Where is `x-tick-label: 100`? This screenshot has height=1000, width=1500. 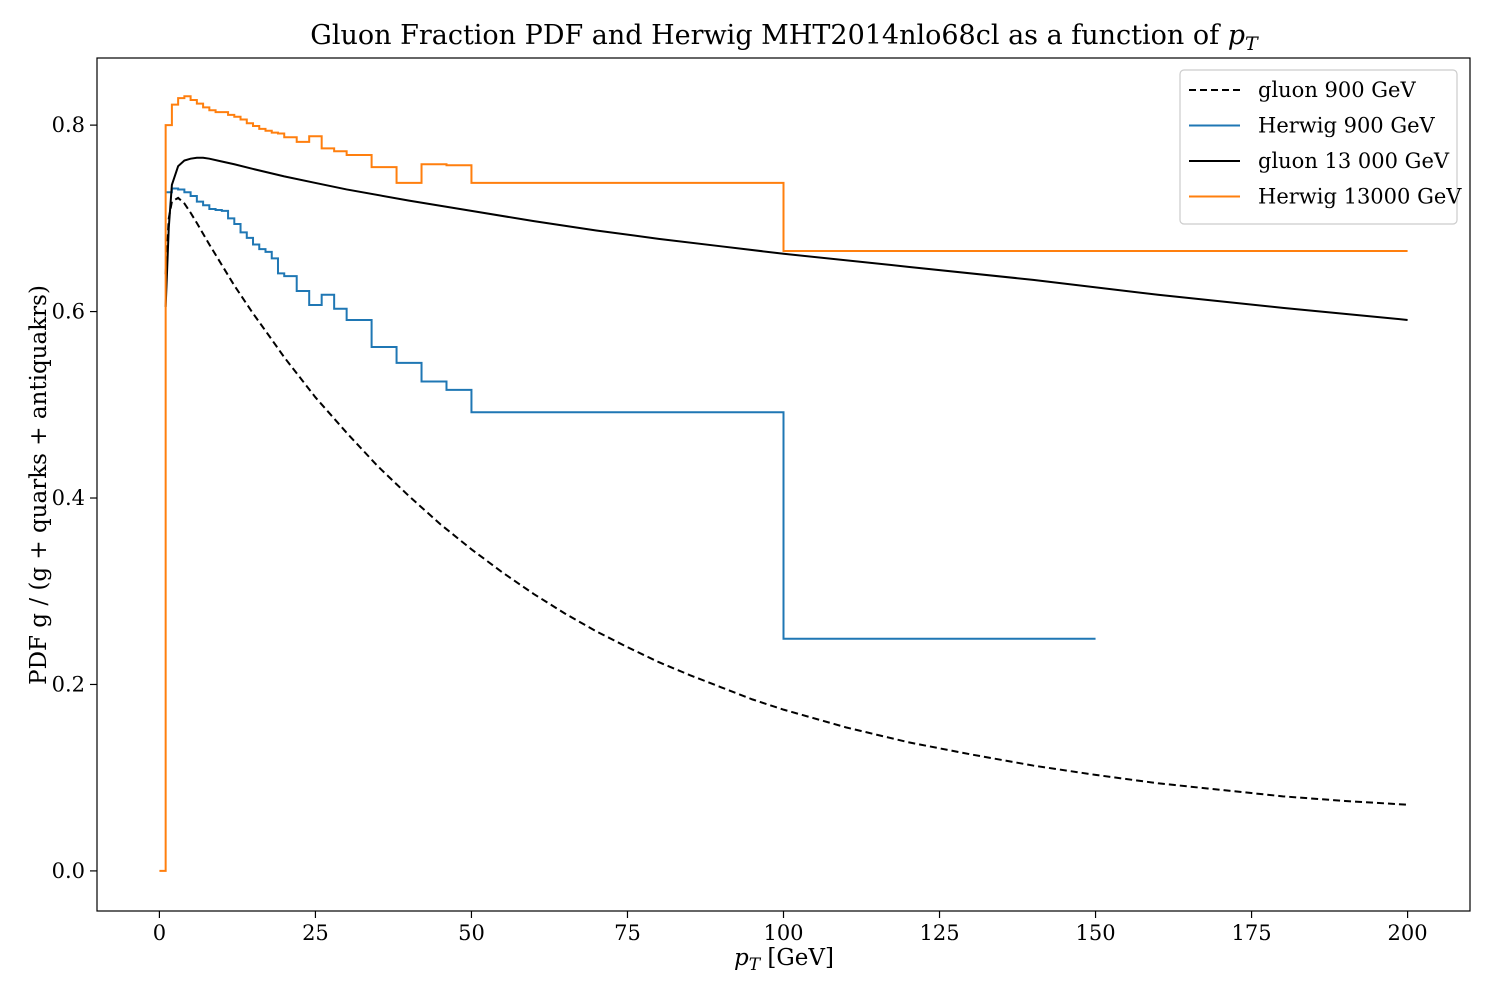 x-tick-label: 100 is located at coordinates (783, 933).